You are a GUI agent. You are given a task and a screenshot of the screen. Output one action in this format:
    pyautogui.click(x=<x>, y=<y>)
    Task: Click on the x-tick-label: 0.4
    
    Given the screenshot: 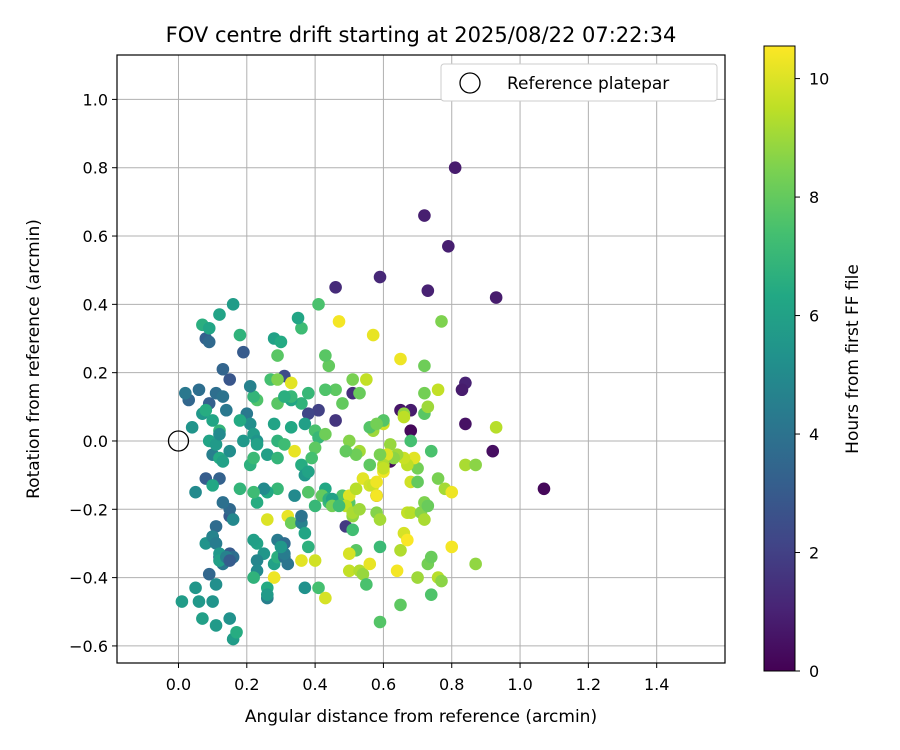 What is the action you would take?
    pyautogui.click(x=314, y=684)
    